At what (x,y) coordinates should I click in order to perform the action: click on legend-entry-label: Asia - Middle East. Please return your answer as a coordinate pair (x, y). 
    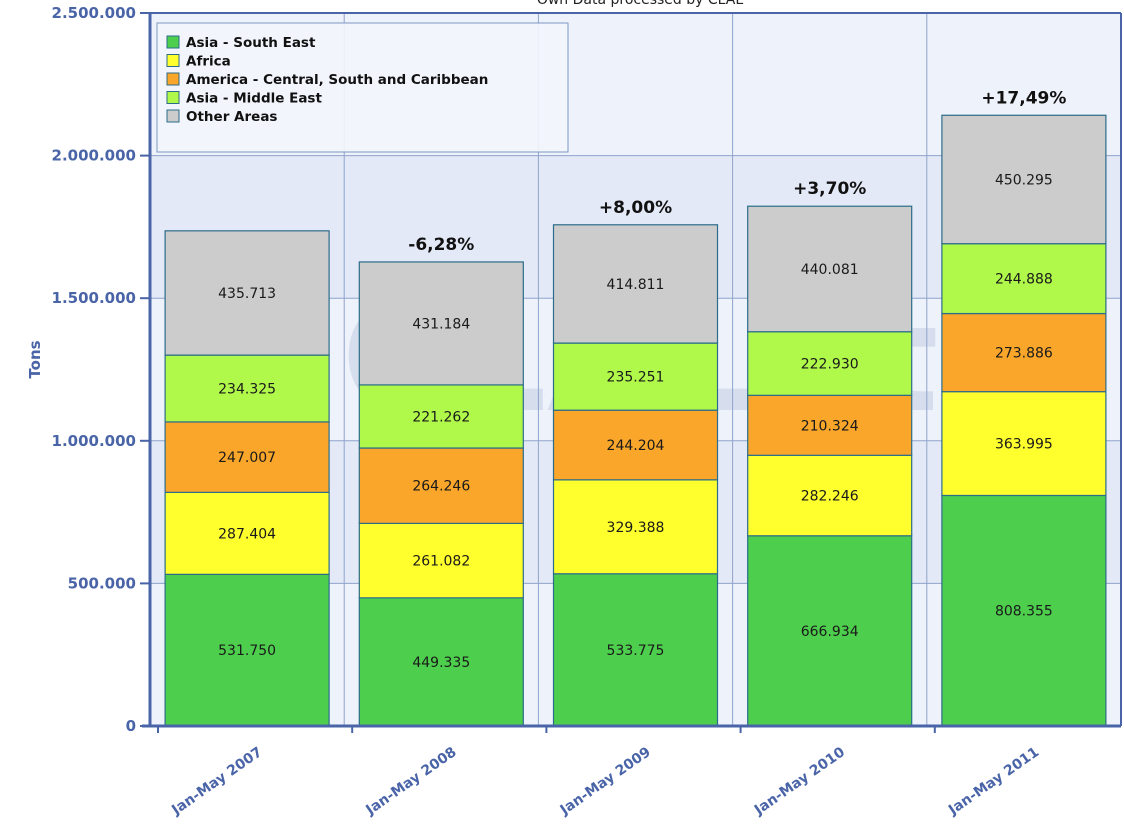
    Looking at the image, I should click on (254, 99).